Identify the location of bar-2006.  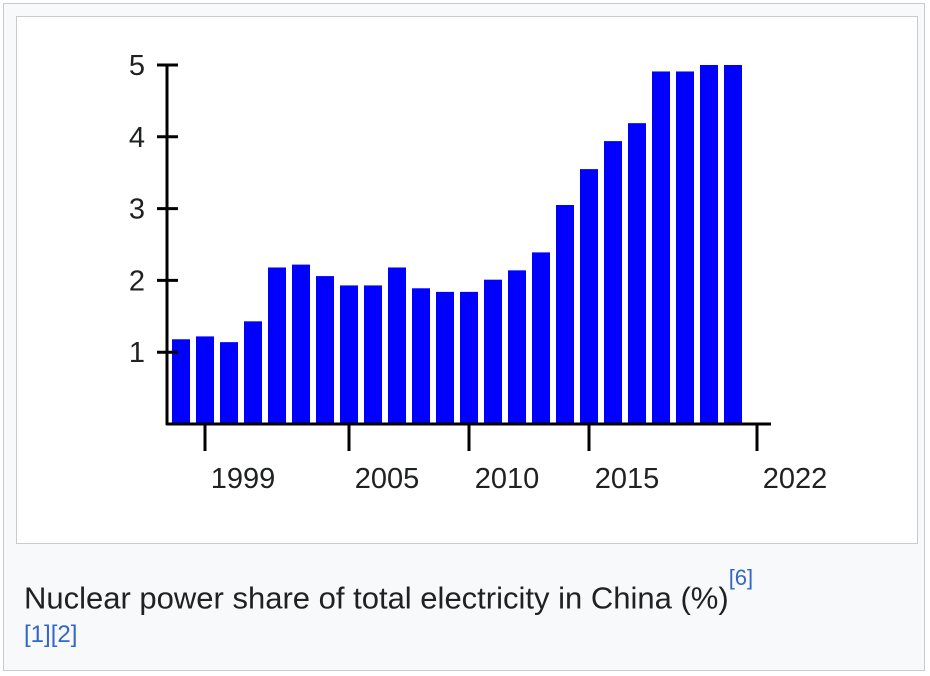
(373, 354).